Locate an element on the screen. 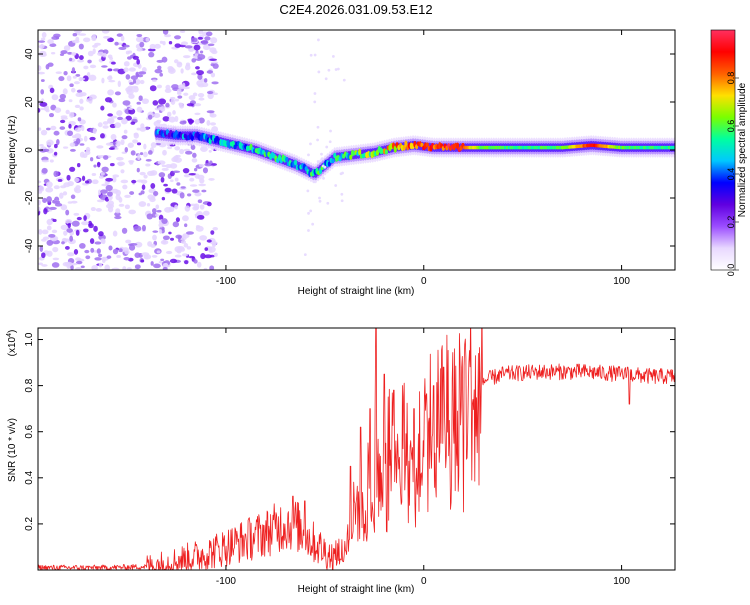 This screenshot has width=750, height=605. colorbar-tick-label: 0.4 is located at coordinates (731, 174).